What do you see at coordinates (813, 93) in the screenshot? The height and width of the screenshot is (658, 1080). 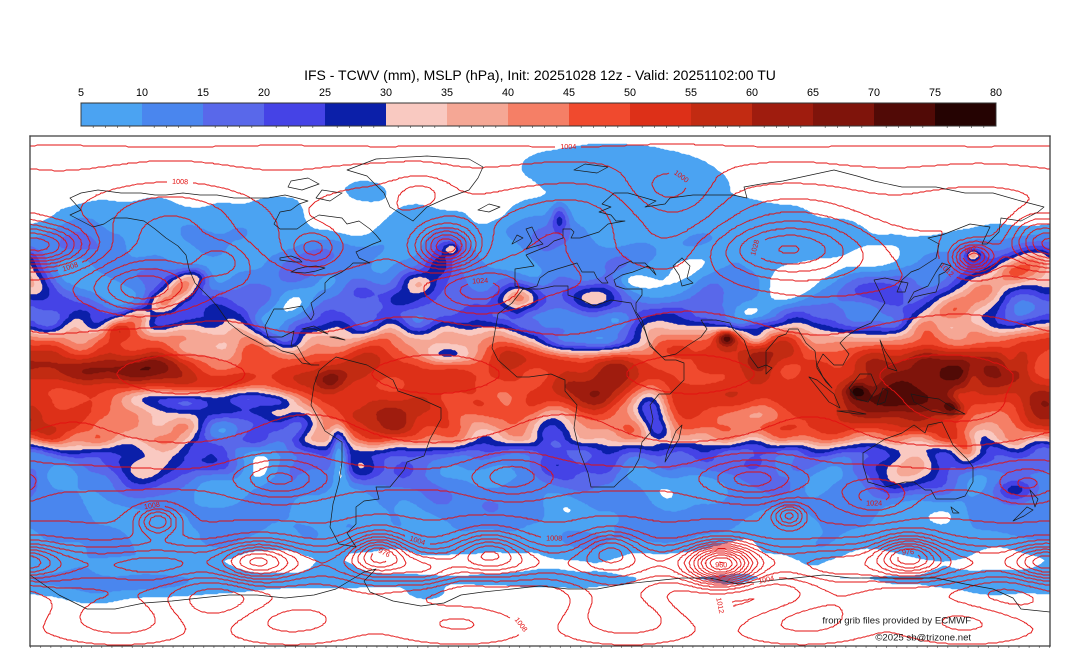 I see `svg-text: 65` at bounding box center [813, 93].